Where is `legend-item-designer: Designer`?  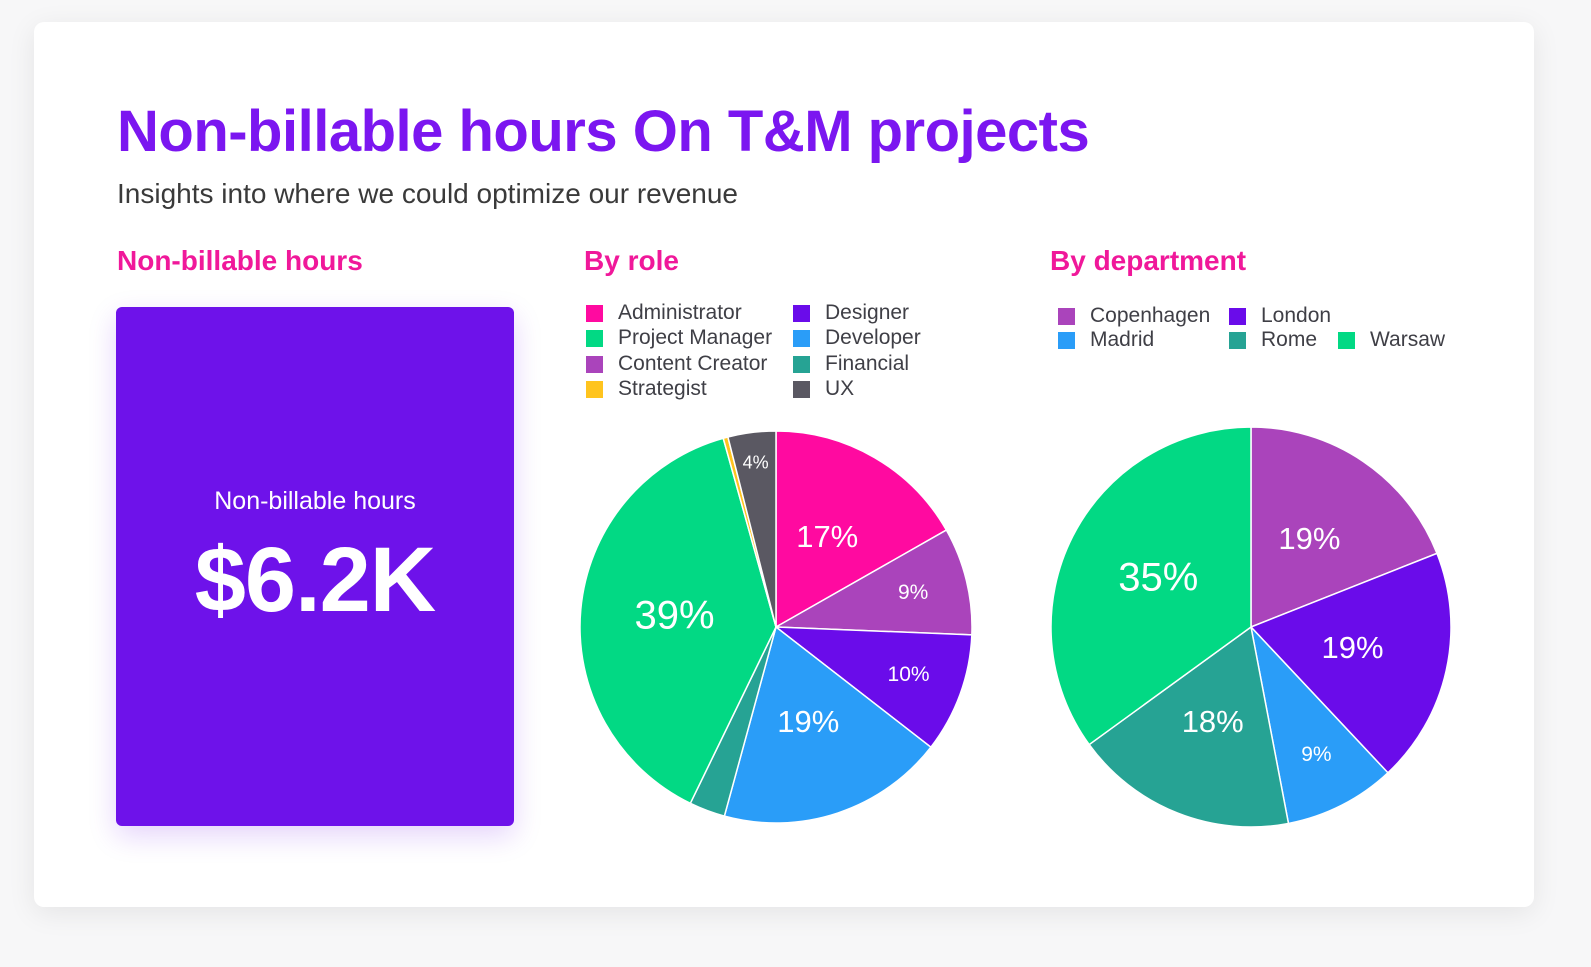
legend-item-designer: Designer is located at coordinates (851, 313).